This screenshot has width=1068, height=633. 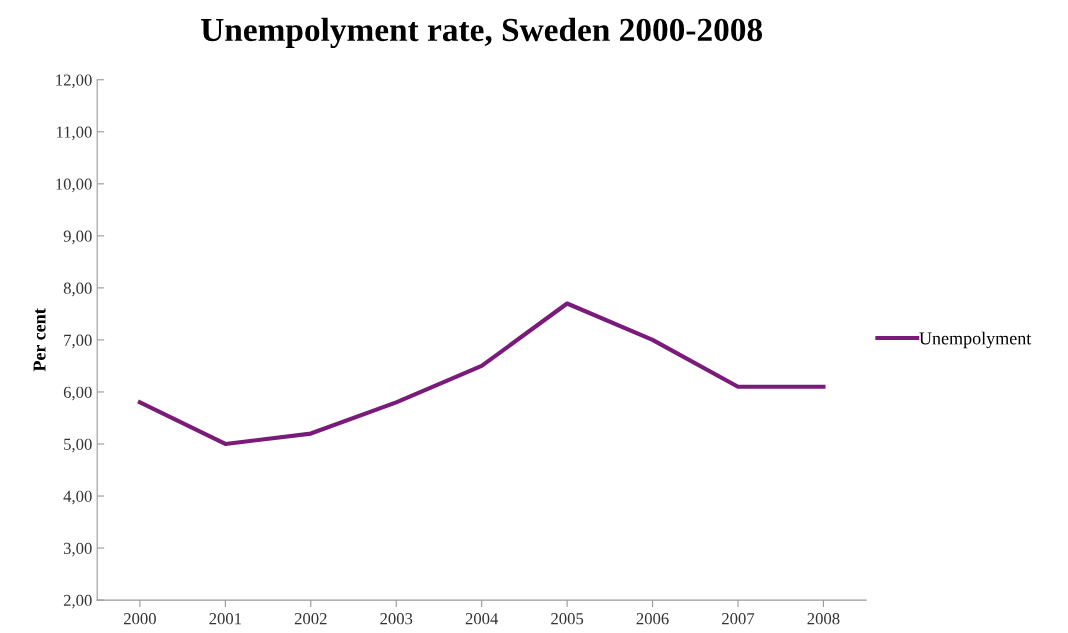 I want to click on y-tick-label: 6,00, so click(x=77, y=393).